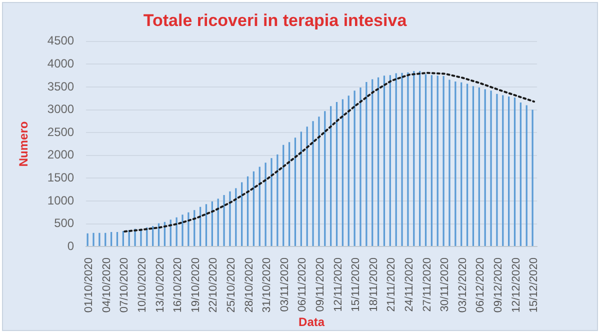 This screenshot has height=333, width=600. Describe the element at coordinates (60, 177) in the screenshot. I see `y-tick-label: 1500` at that location.